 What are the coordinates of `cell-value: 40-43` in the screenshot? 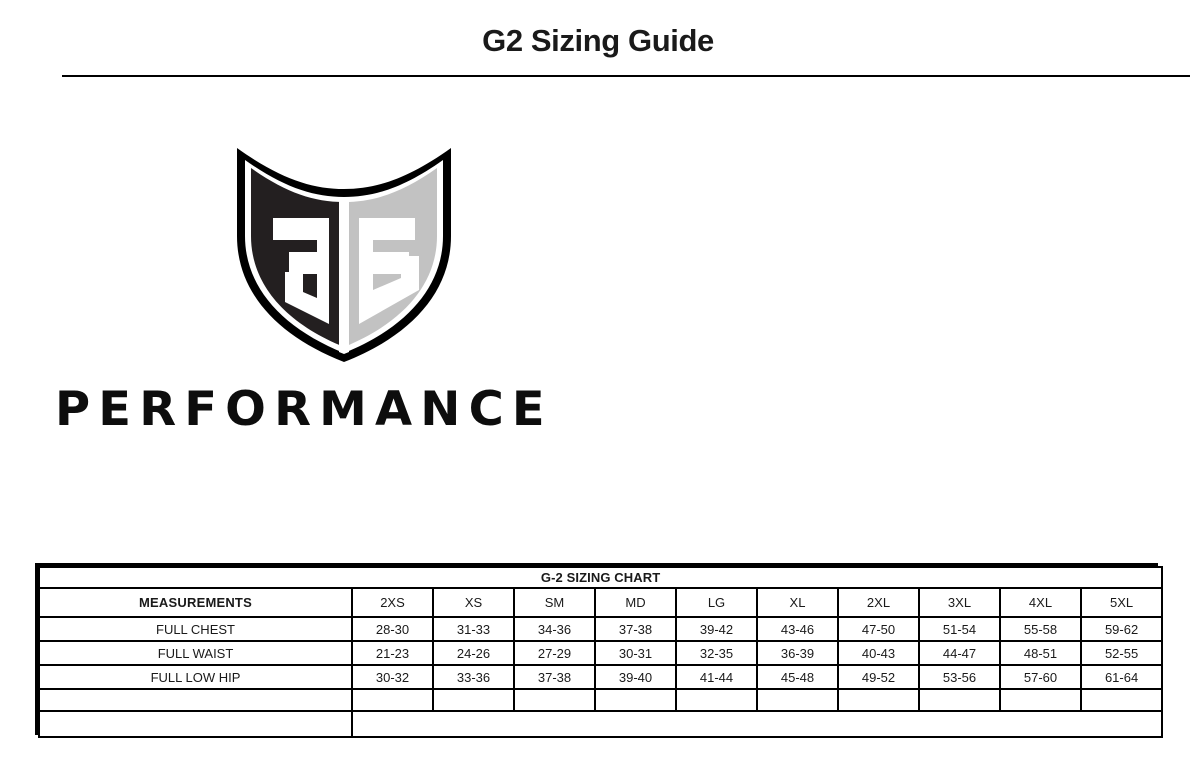 It's located at (878, 653).